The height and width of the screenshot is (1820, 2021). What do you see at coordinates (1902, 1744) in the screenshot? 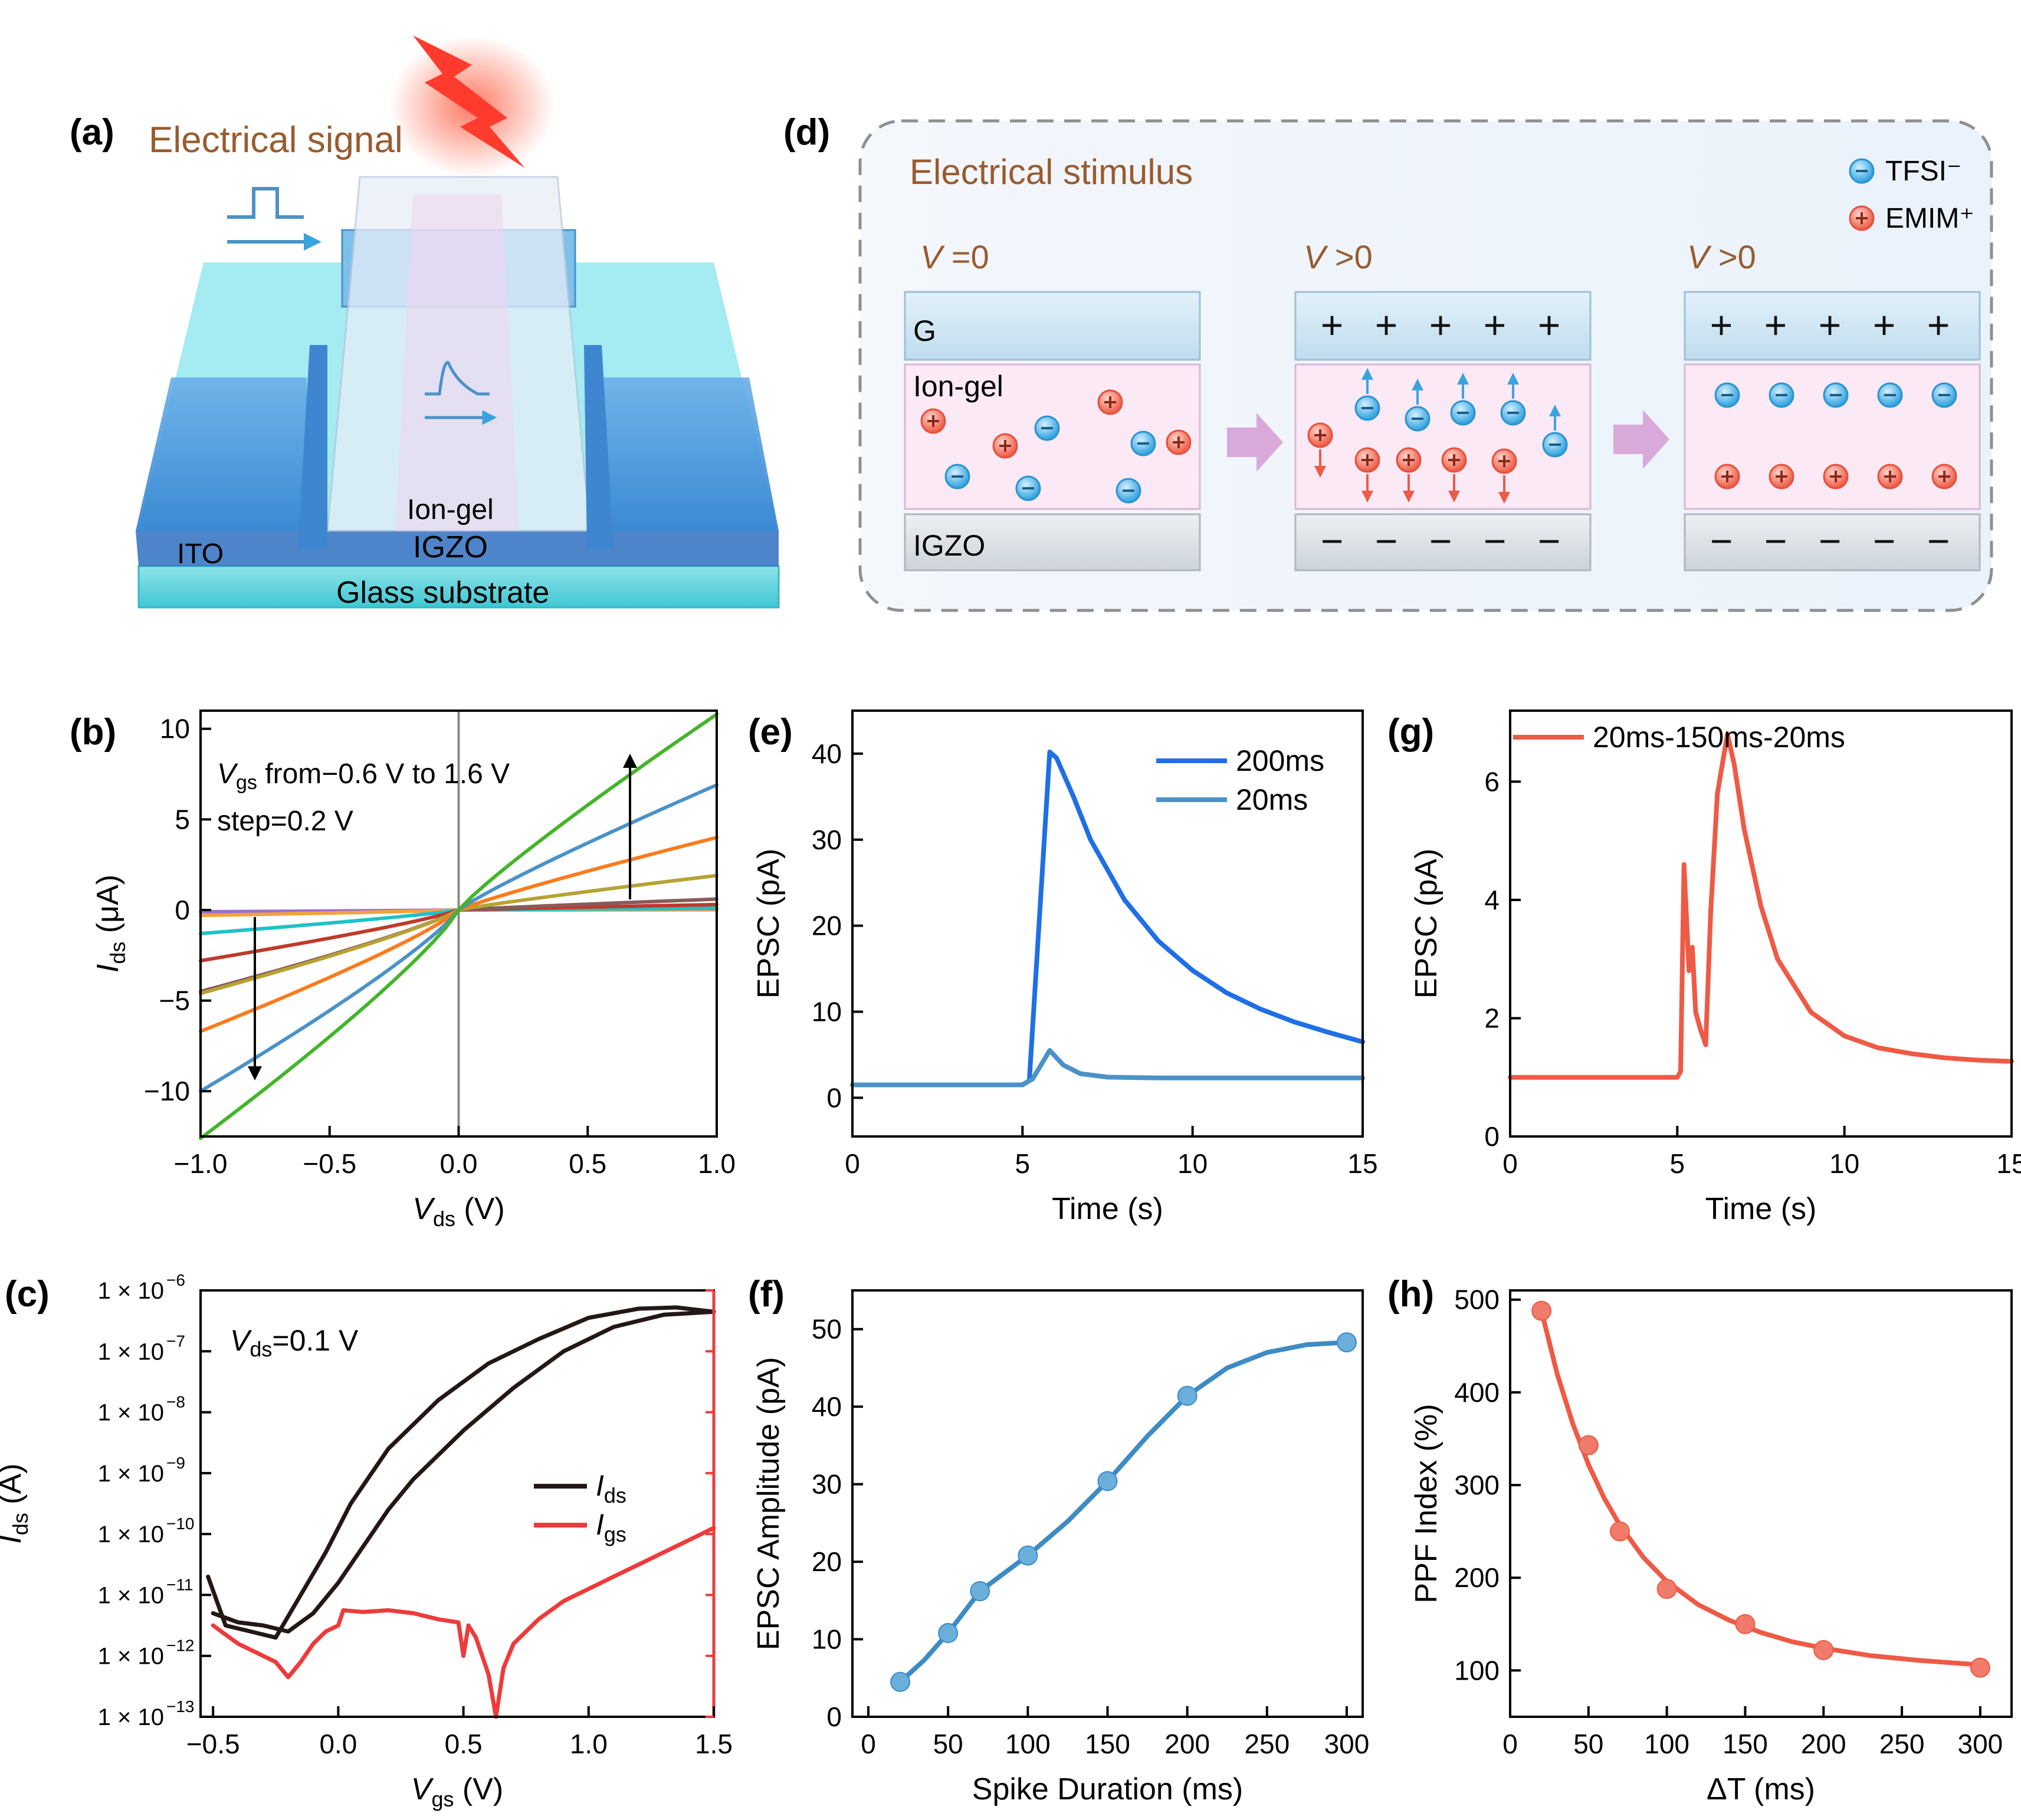
I see `x-tick-label: 250` at bounding box center [1902, 1744].